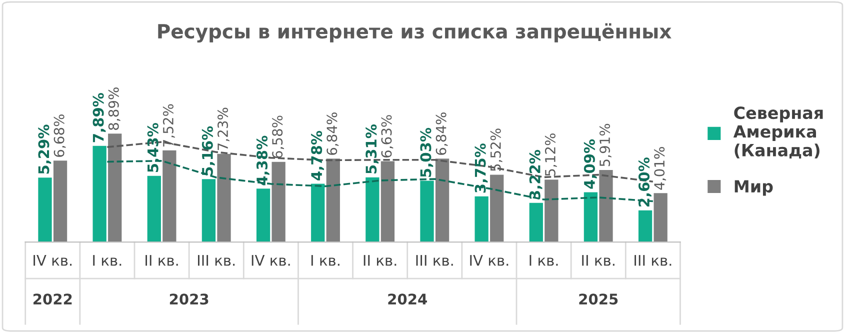 This screenshot has width=845, height=333. I want to click on data-label: 4,38%, so click(263, 161).